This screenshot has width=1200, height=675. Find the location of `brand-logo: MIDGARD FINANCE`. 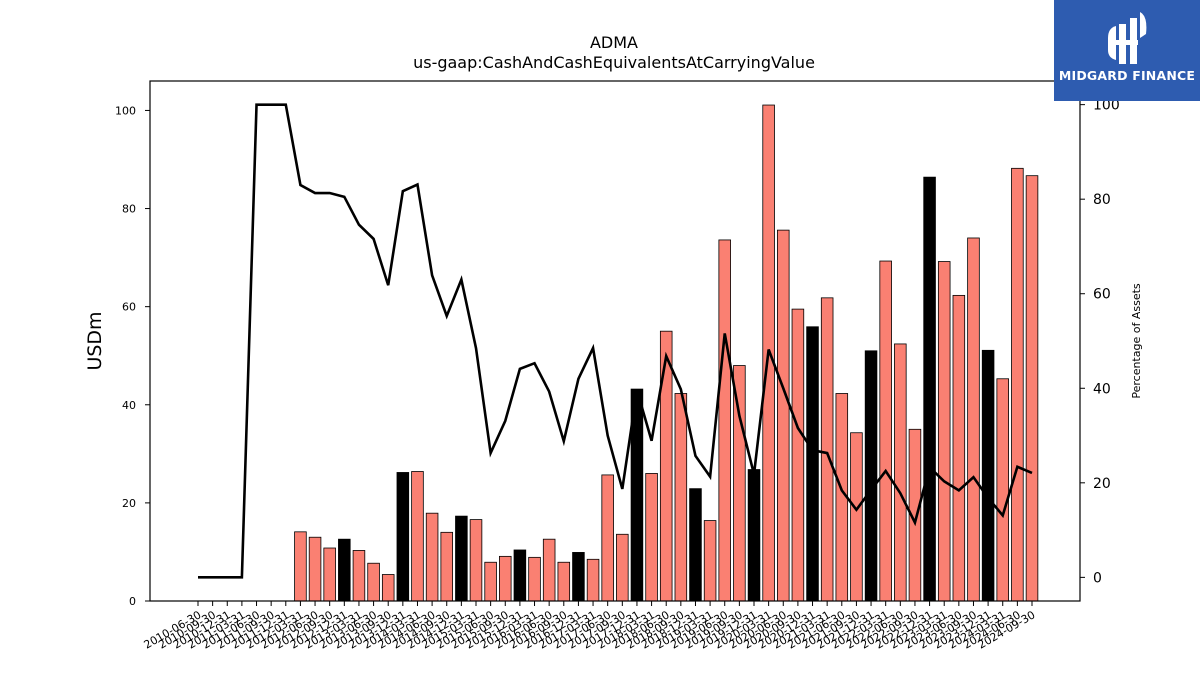

brand-logo: MIDGARD FINANCE is located at coordinates (1127, 50).